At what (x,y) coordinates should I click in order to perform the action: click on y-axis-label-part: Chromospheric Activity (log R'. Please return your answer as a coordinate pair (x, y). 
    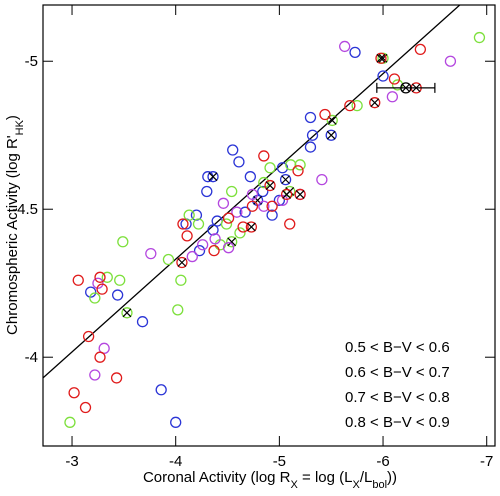
    Looking at the image, I should click on (12, 235).